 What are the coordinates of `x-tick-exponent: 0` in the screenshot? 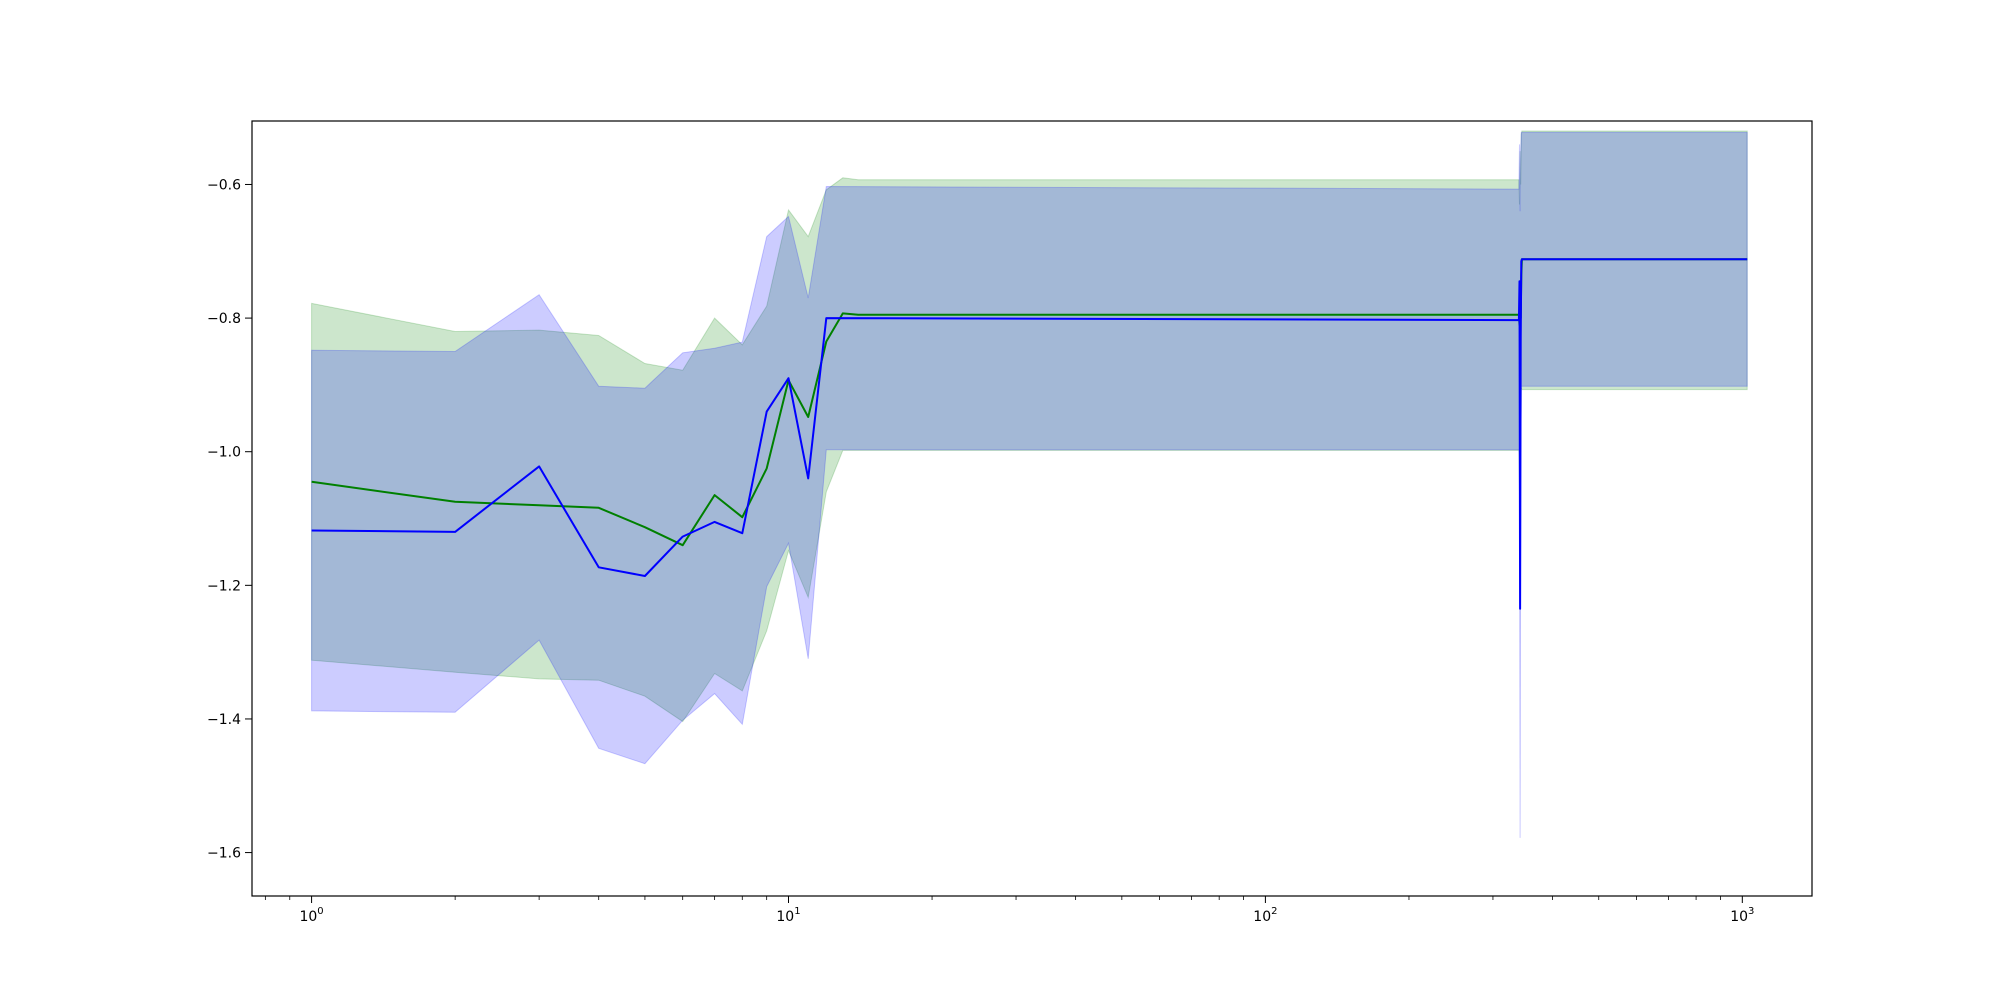 It's located at (320, 911).